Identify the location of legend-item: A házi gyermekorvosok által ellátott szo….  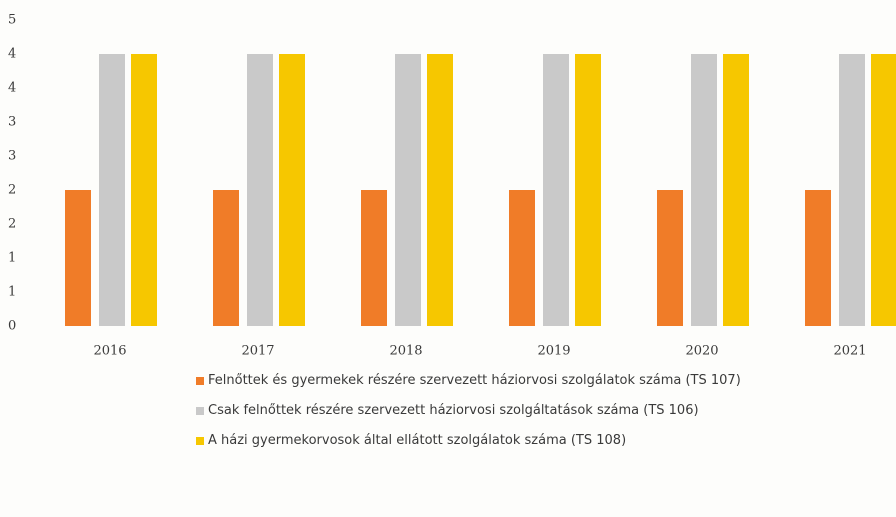
(482, 441).